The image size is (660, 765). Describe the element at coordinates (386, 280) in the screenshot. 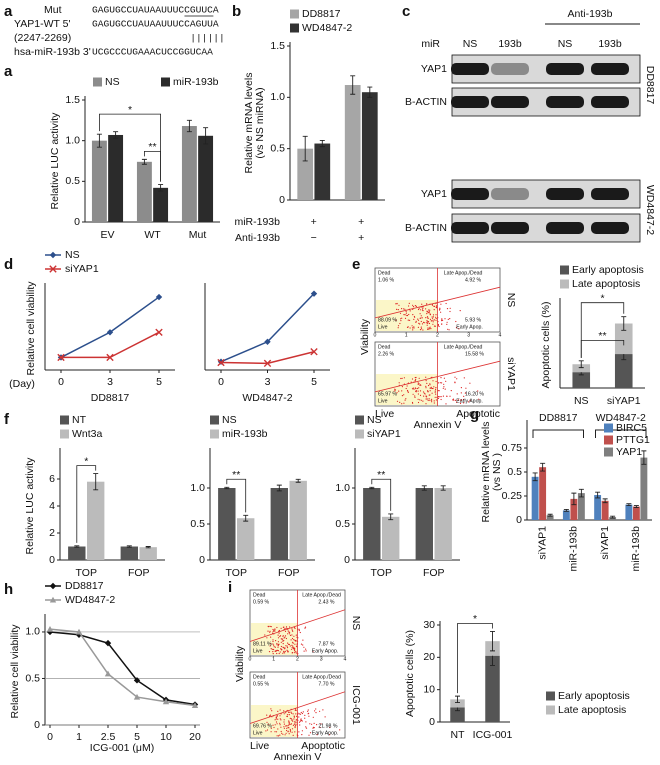

I see `quadrant-percent: 1.06 %` at that location.